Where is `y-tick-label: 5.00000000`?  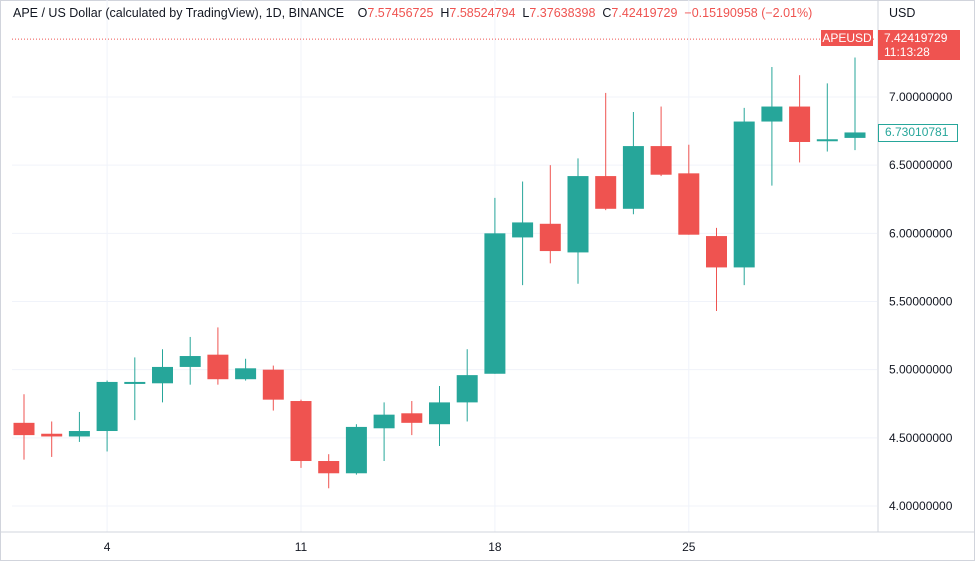
y-tick-label: 5.00000000 is located at coordinates (921, 370).